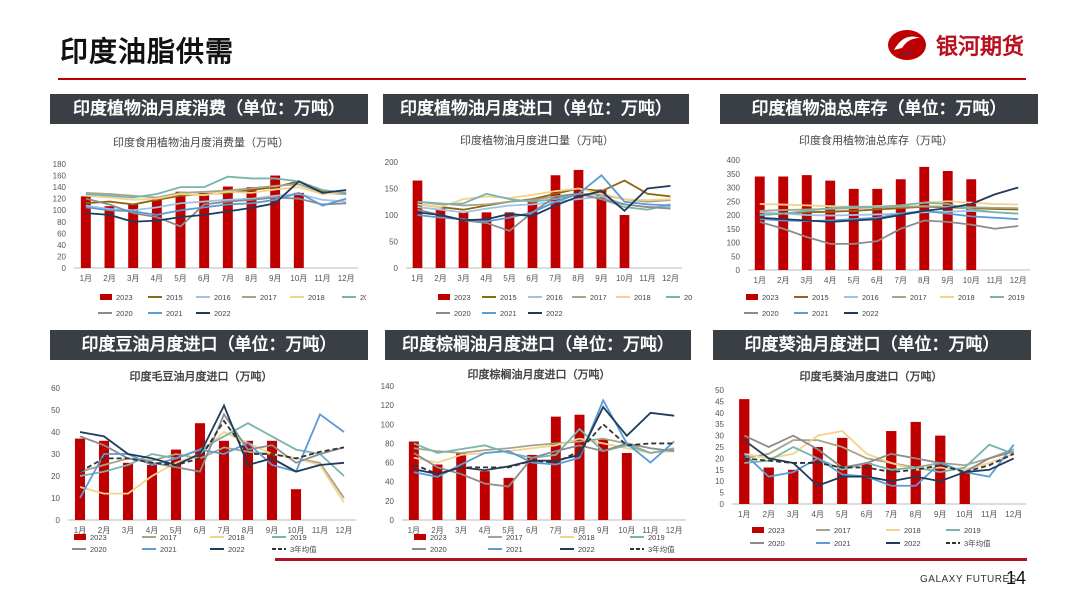 The height and width of the screenshot is (608, 1080). Describe the element at coordinates (968, 579) in the screenshot. I see `footer-brand: GALAXY FUTURES` at that location.